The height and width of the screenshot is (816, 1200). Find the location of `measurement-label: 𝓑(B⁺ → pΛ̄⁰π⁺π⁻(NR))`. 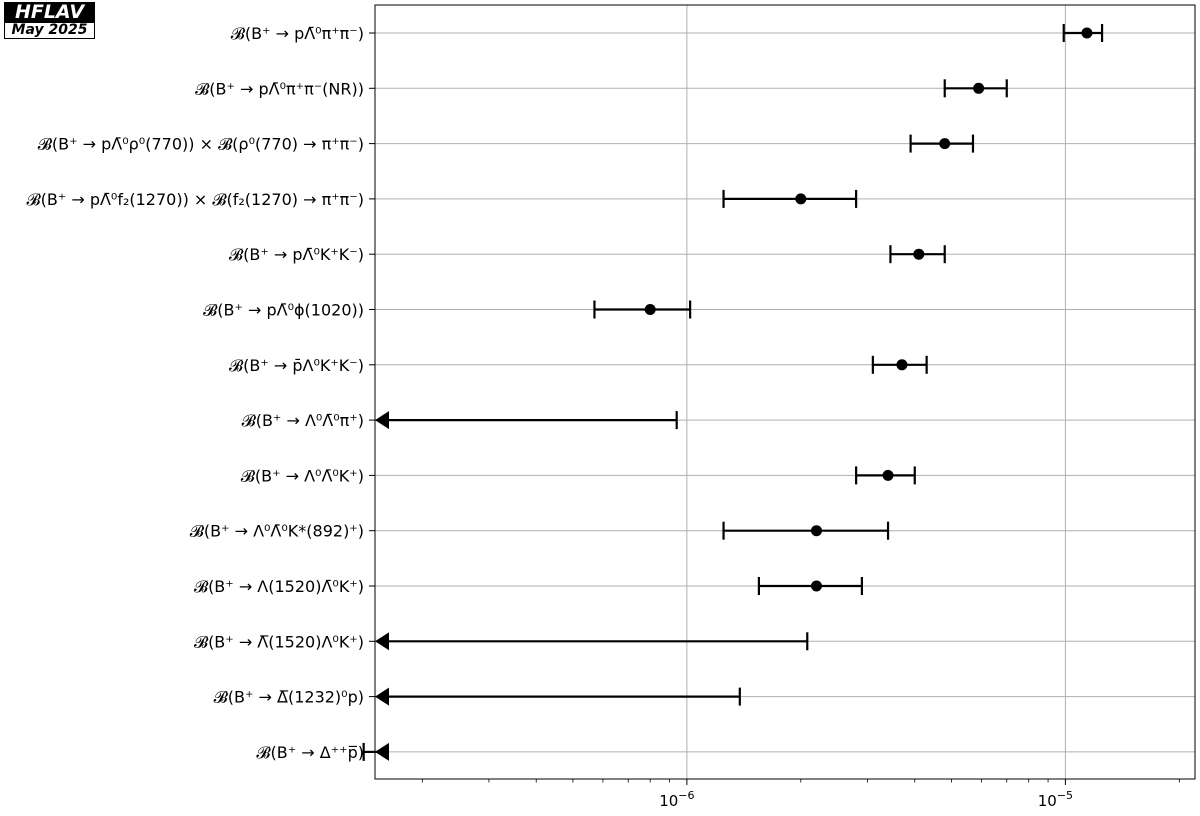

measurement-label: 𝓑(B⁺ → pΛ̄⁰π⁺π⁻(NR)) is located at coordinates (279, 88).